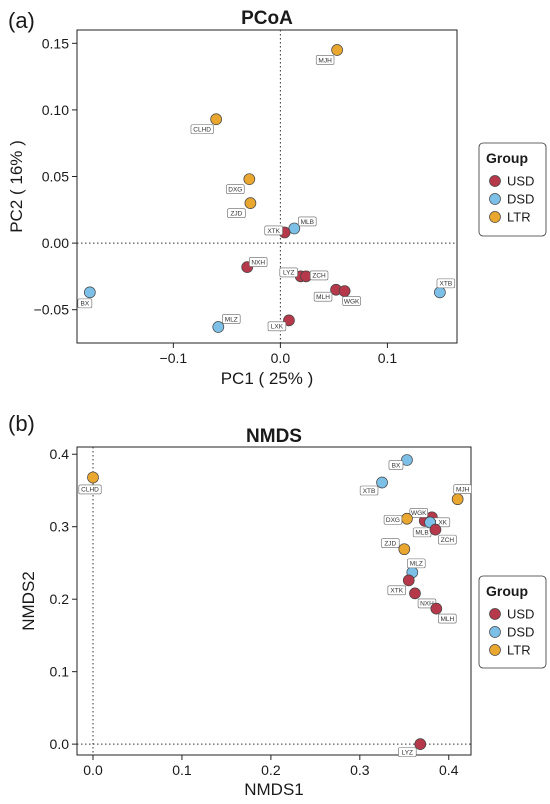  Describe the element at coordinates (267, 18) in the screenshot. I see `chart-title: PCoA` at that location.